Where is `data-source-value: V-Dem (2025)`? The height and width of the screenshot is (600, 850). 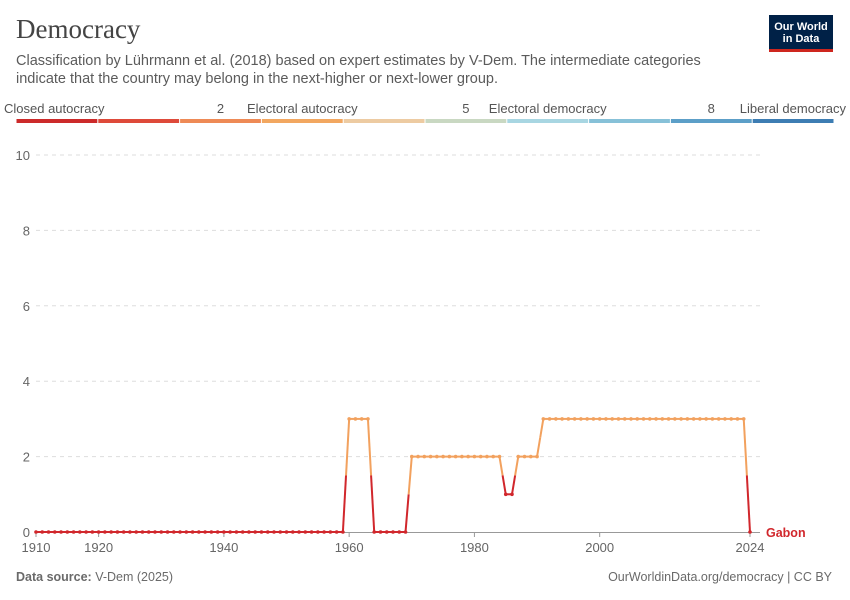 data-source-value: V-Dem (2025) is located at coordinates (134, 577).